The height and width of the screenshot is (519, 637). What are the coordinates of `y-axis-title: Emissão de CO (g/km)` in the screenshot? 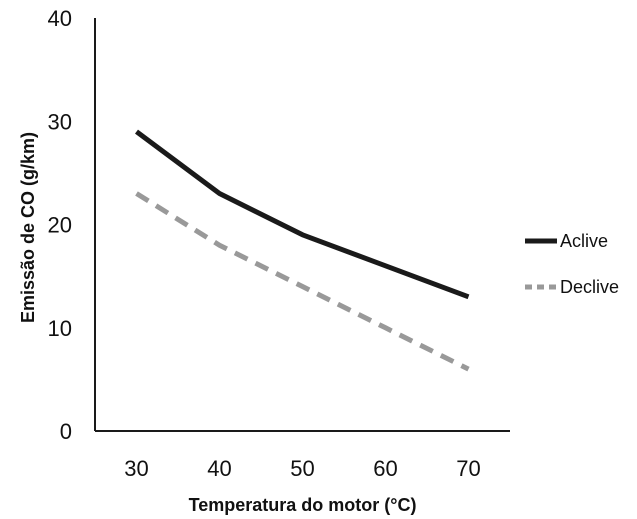 It's located at (28, 227).